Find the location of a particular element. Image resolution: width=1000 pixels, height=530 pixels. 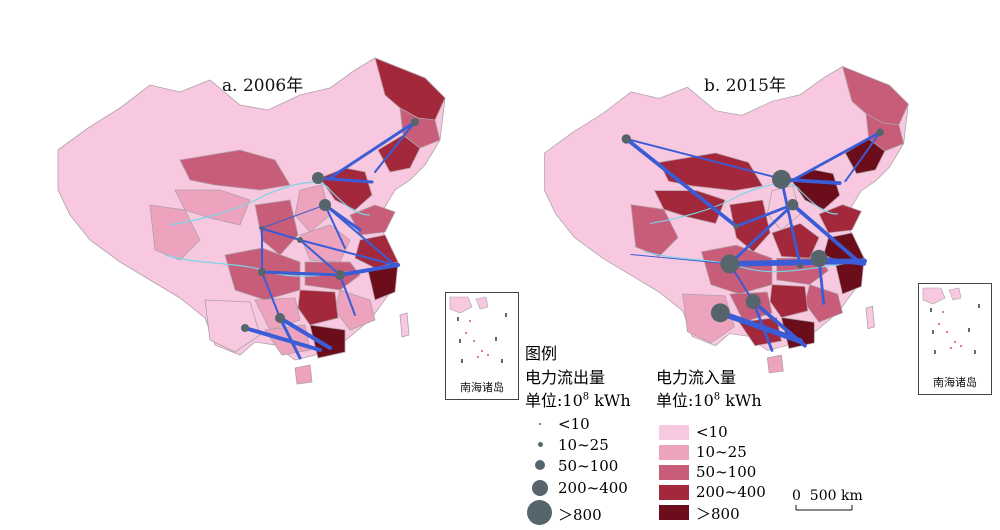

south-china-sea-inset-2006: 南海诸岛 is located at coordinates (482, 346).